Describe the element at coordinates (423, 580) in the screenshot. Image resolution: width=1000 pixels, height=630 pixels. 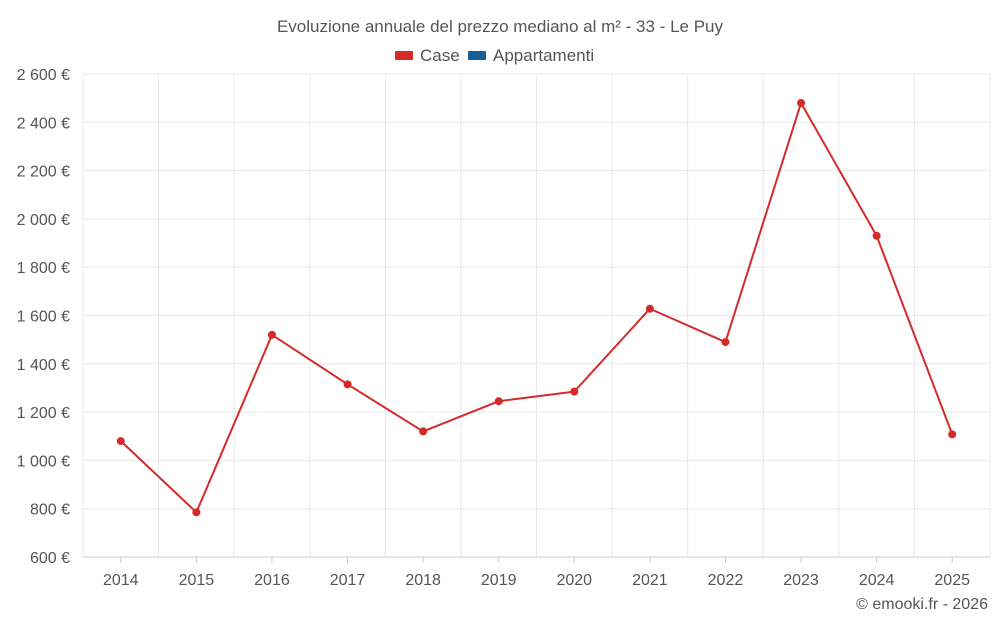
I see `x-tick-label: 2018` at that location.